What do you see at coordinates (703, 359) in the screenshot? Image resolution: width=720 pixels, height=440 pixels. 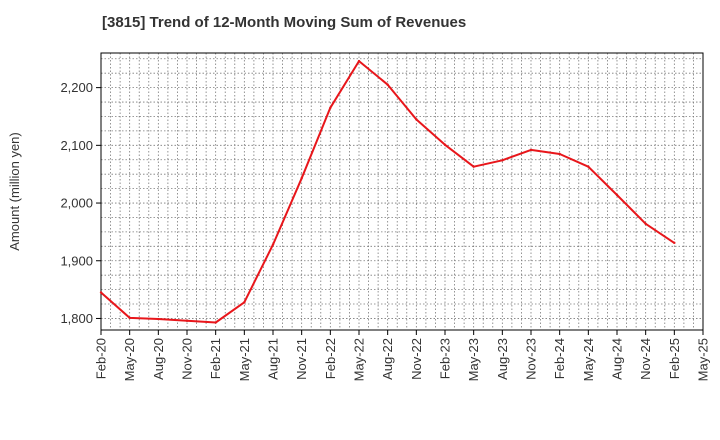 I see `x-tick-label: May-25` at bounding box center [703, 359].